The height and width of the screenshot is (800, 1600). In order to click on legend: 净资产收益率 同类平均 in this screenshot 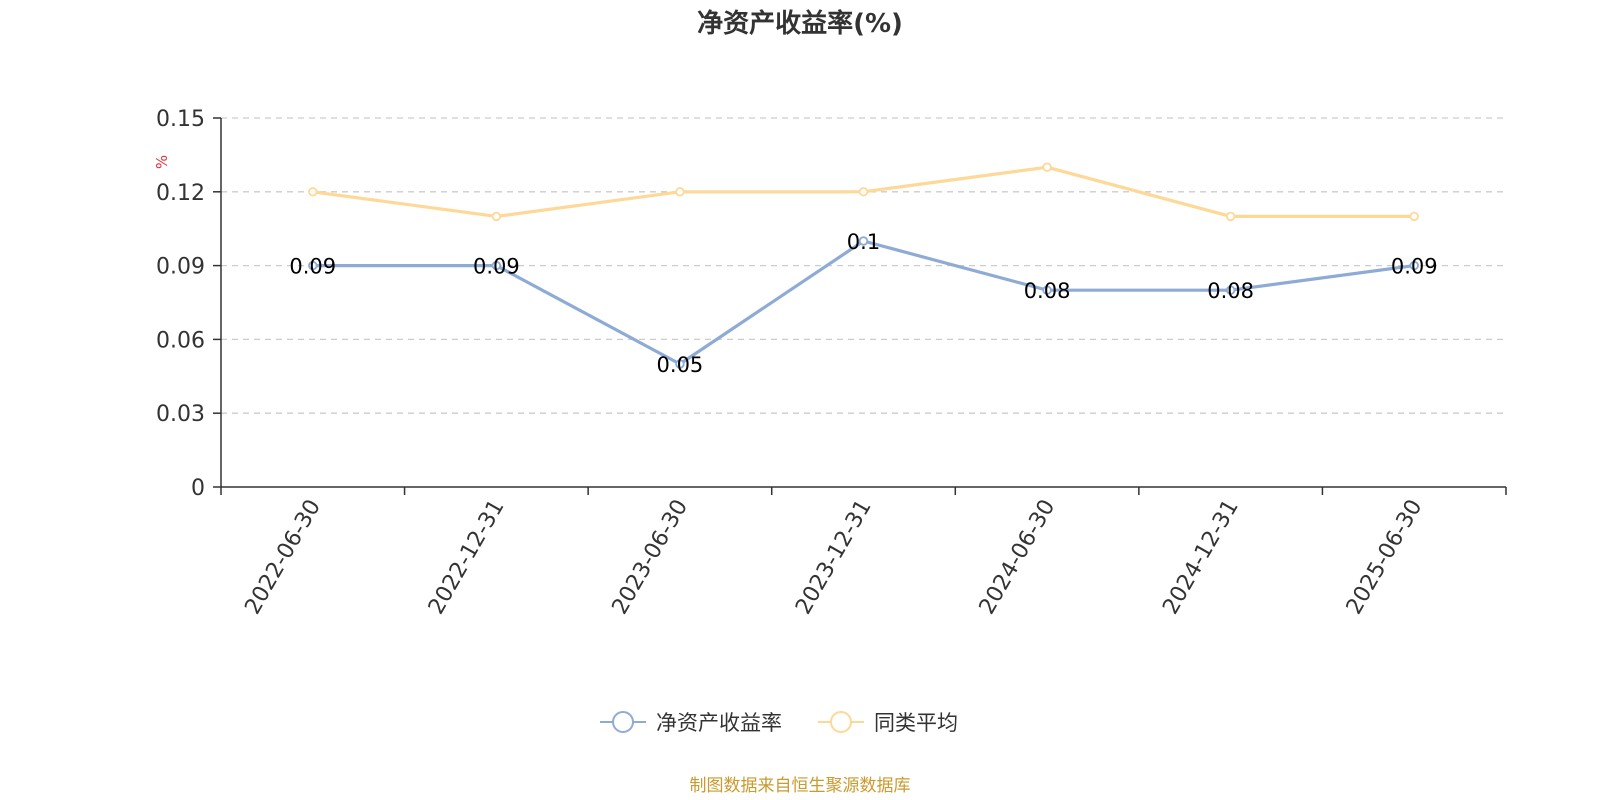, I will do `click(779, 723)`.